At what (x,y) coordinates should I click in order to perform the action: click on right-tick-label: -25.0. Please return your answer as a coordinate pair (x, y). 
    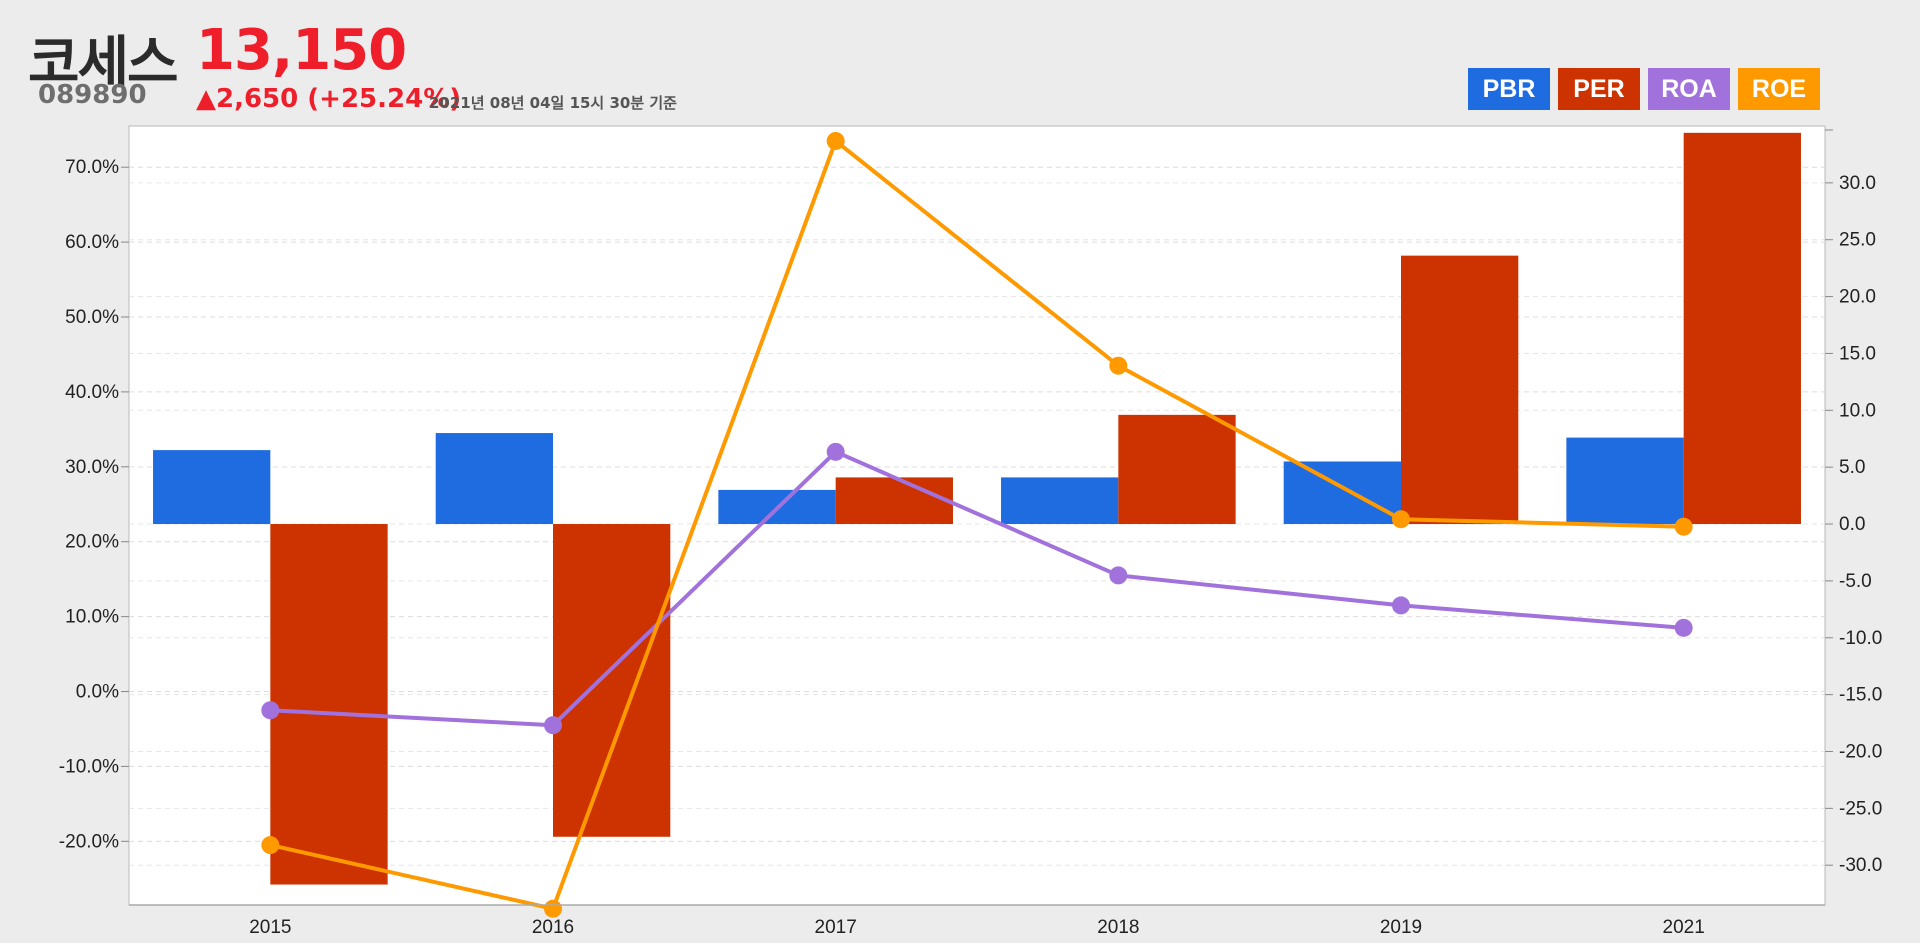
    Looking at the image, I should click on (1860, 808).